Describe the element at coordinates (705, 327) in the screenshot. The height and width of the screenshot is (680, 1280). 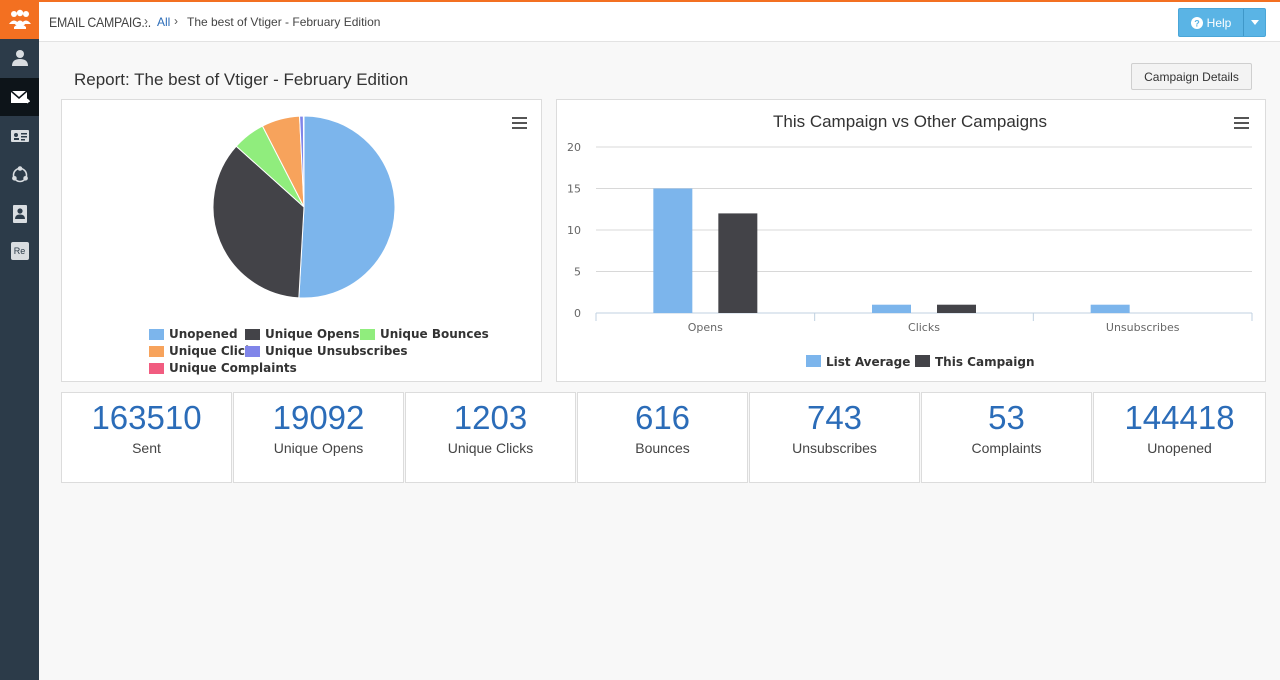
I see `x-tick-label: Opens` at that location.